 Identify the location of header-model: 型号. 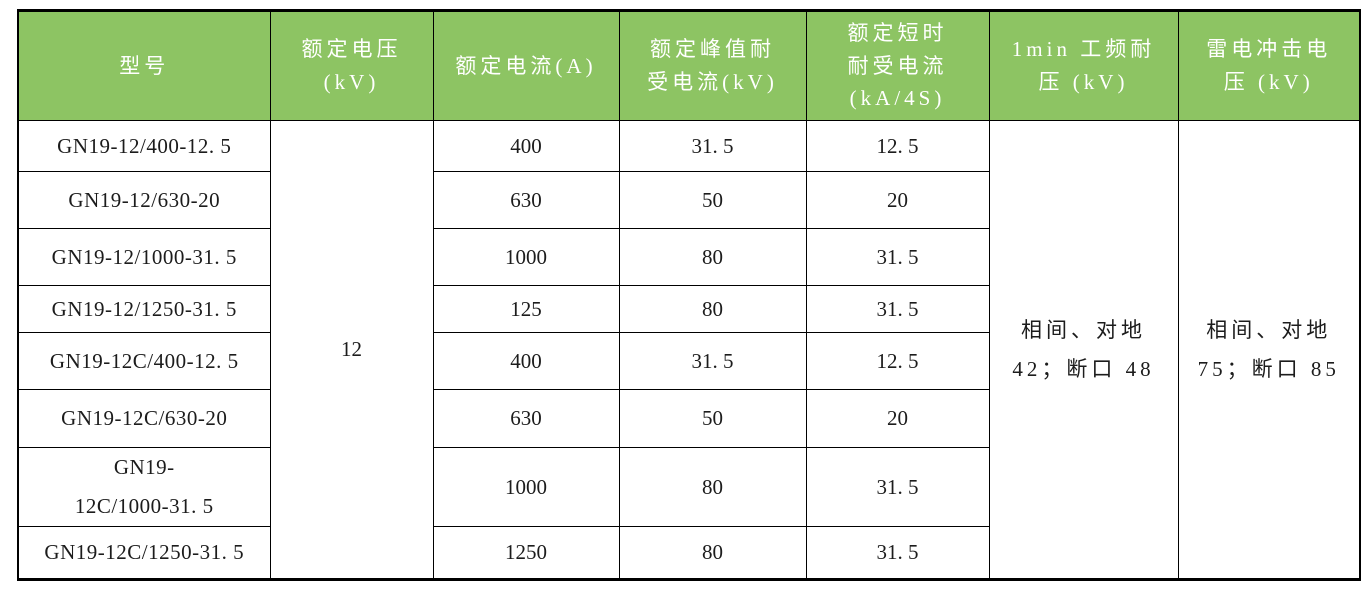
(144, 65).